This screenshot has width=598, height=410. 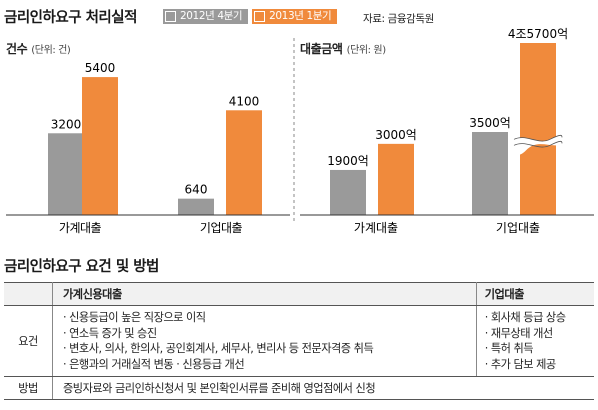 What do you see at coordinates (398, 19) in the screenshot?
I see `source-note: 자료: 금융감독원` at bounding box center [398, 19].